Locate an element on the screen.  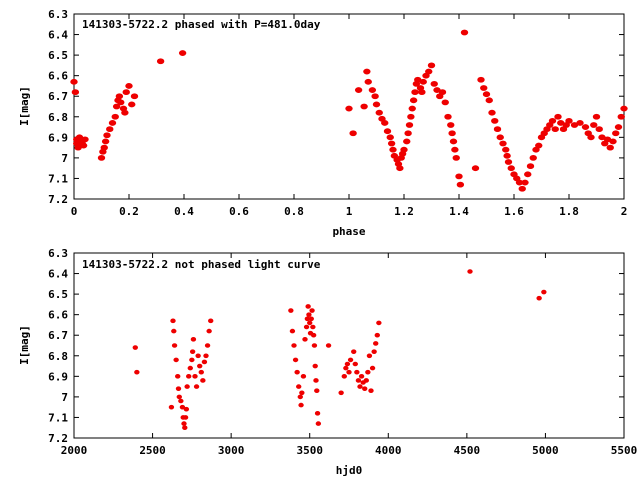
x-tick-label: 2500 is located at coordinates (152, 450).